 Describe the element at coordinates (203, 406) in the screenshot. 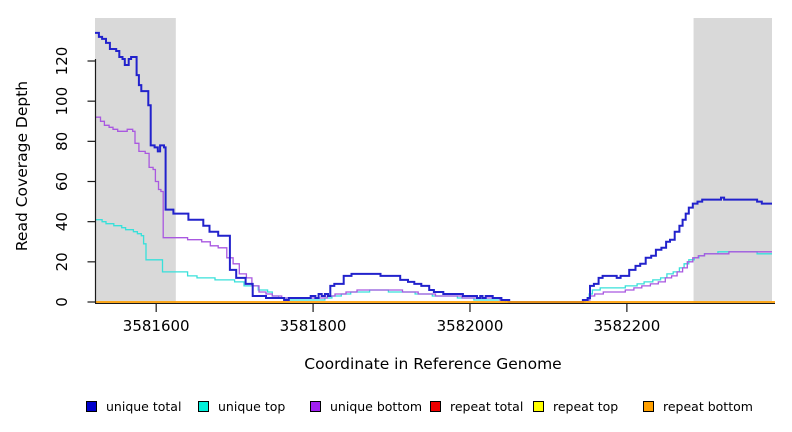

I see `legend-swatch-unique-top` at that location.